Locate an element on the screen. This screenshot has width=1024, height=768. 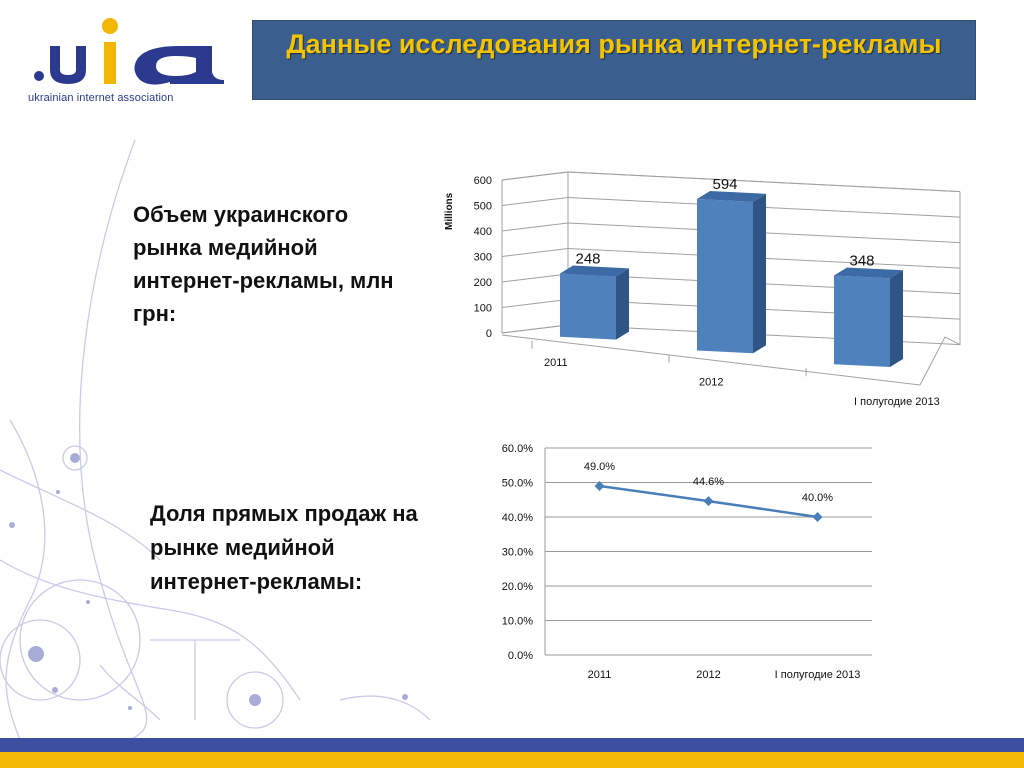
y-tick-label: 50.0% is located at coordinates (517, 484).